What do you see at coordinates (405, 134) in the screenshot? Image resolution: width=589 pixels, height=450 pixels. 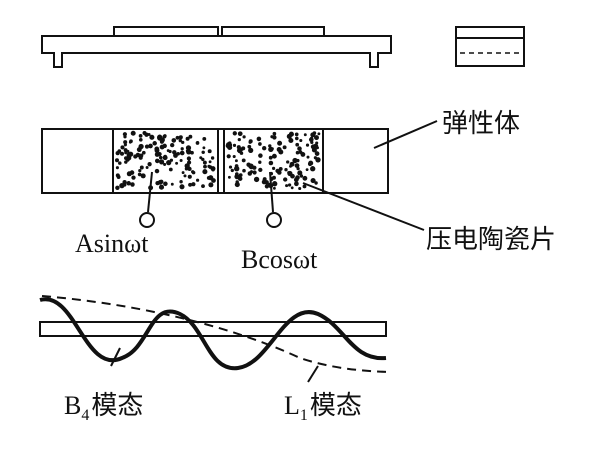 I see `leader-line-elastic-body` at bounding box center [405, 134].